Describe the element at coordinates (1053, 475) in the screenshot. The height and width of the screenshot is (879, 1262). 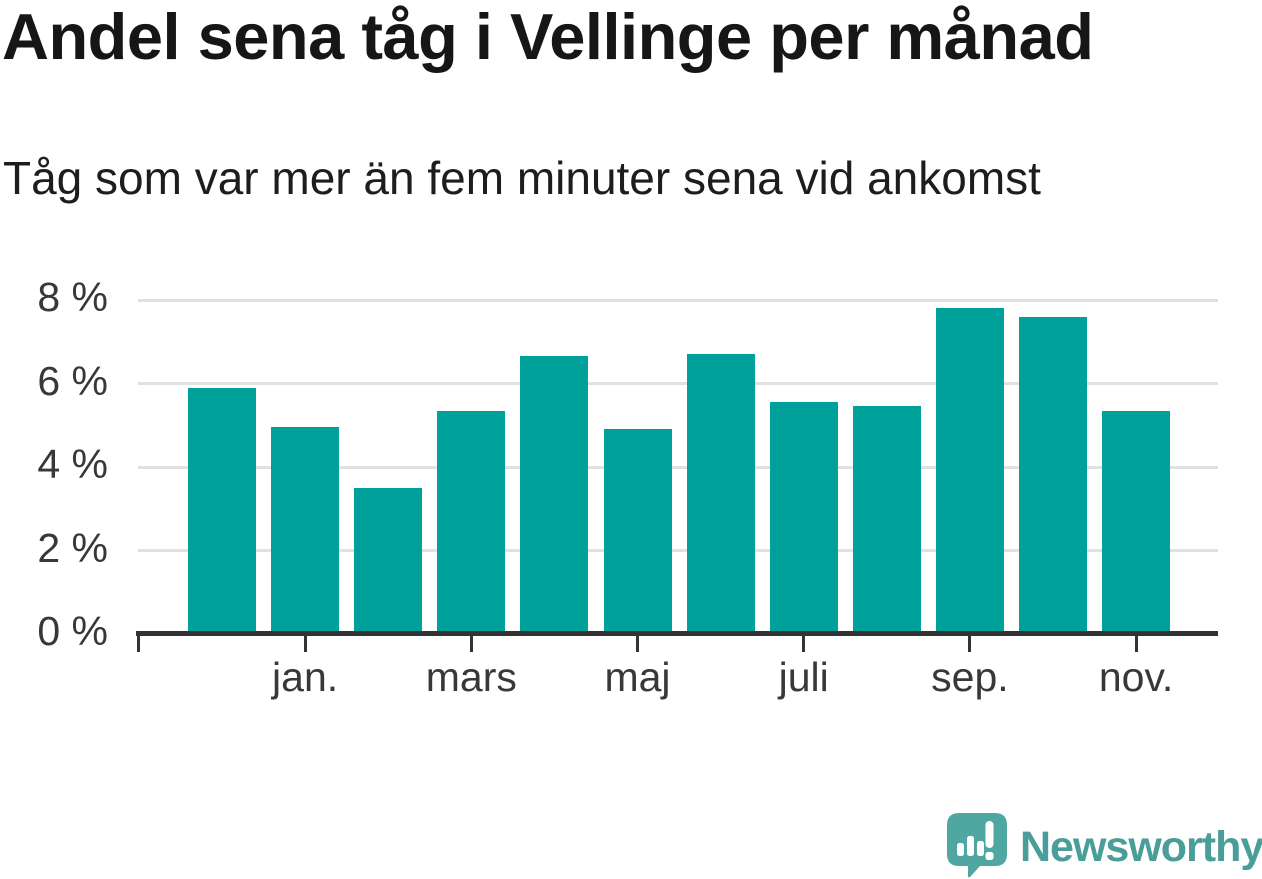
I see `bar-okt` at that location.